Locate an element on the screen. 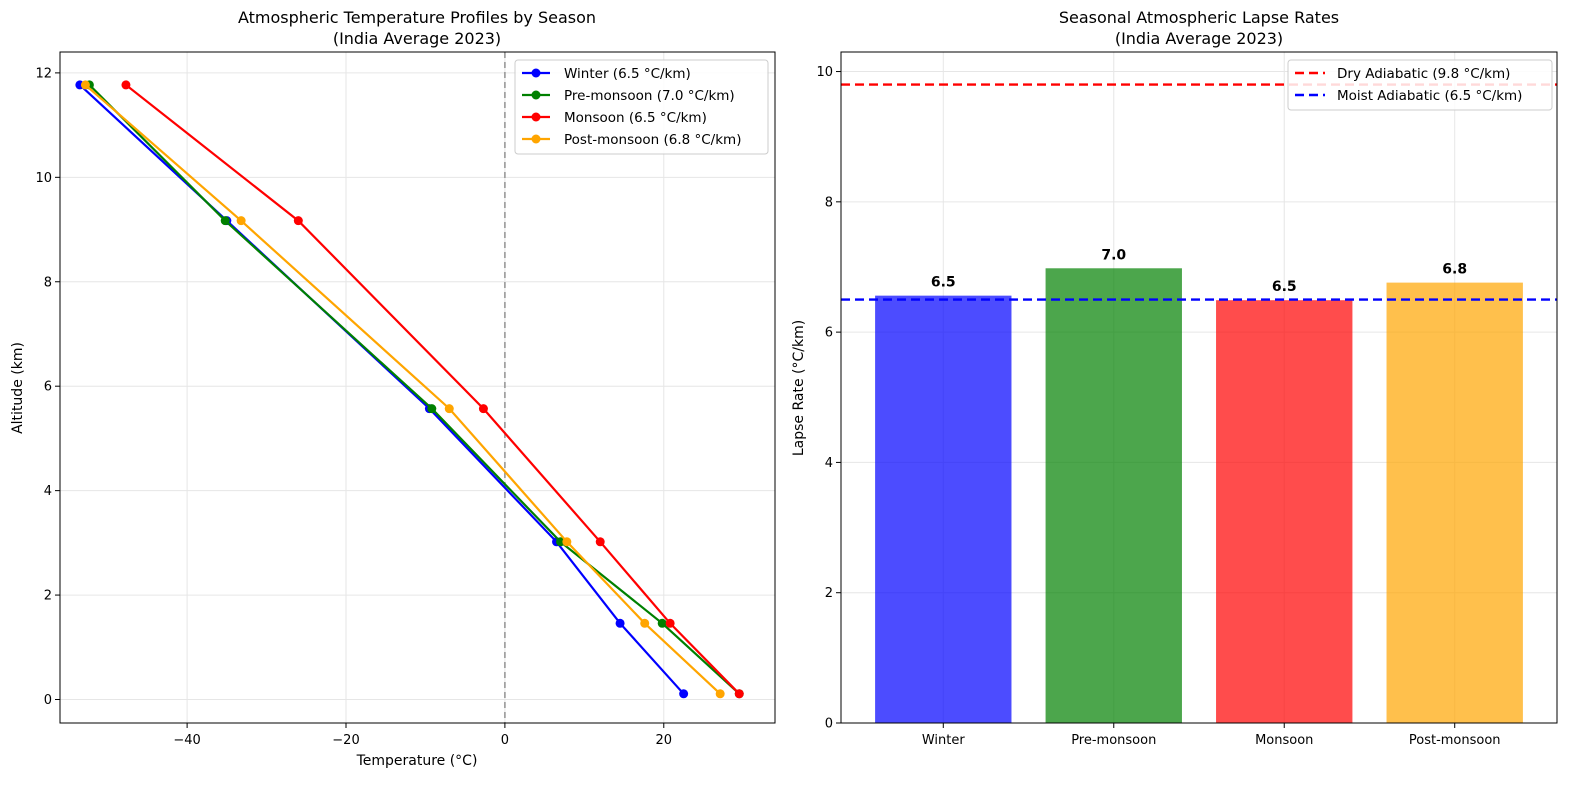  chart2-subtitle: (India Average 2023) is located at coordinates (1199, 38).